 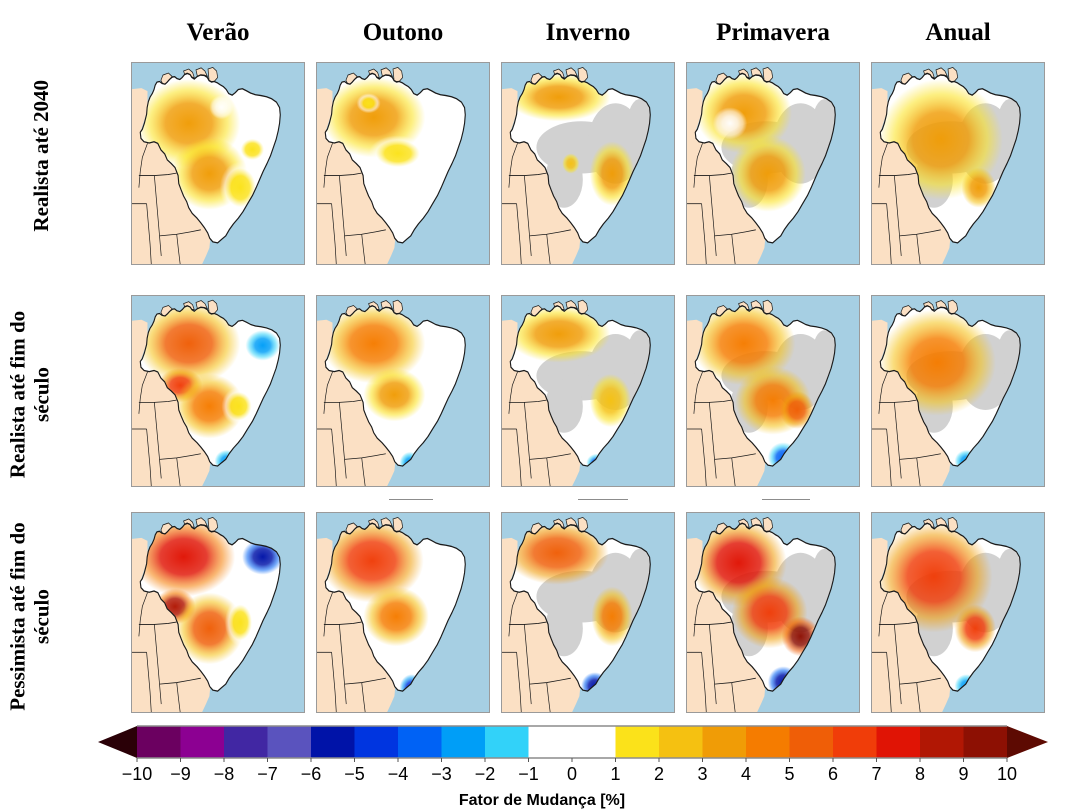 I want to click on map-panel-pessimista_seculo-verao, so click(x=218, y=612).